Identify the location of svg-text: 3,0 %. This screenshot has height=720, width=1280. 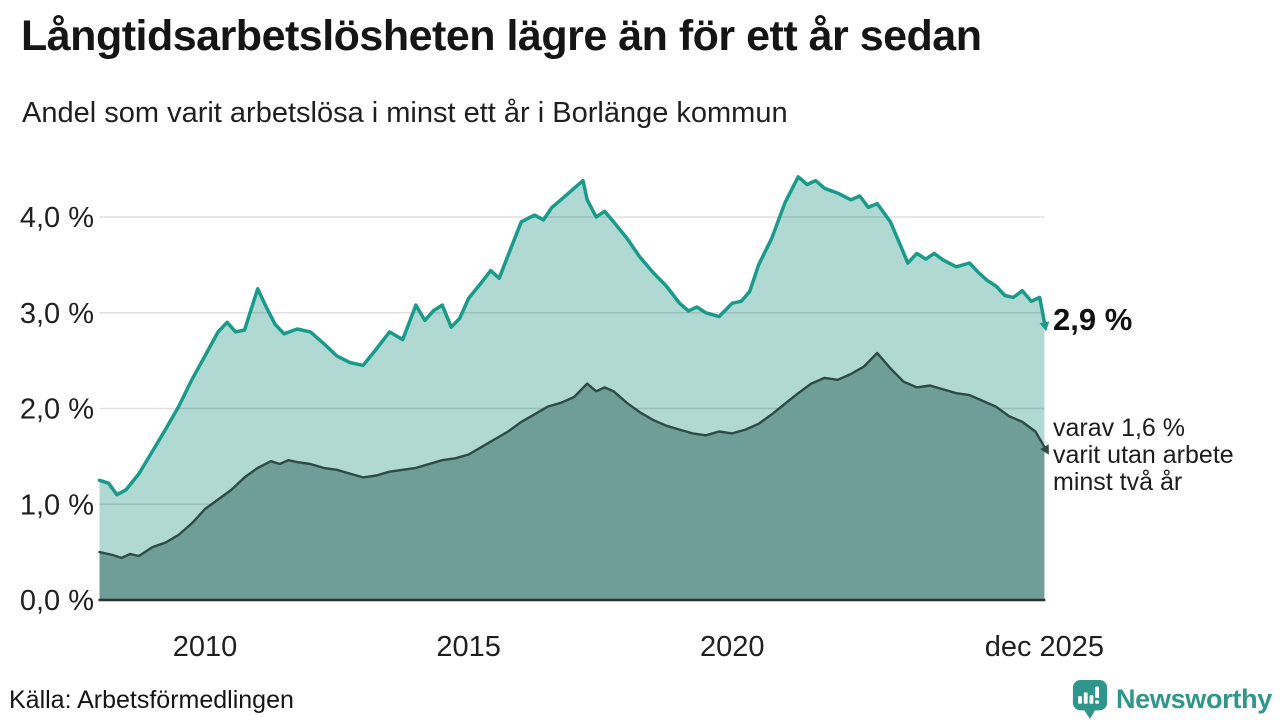
(57, 314).